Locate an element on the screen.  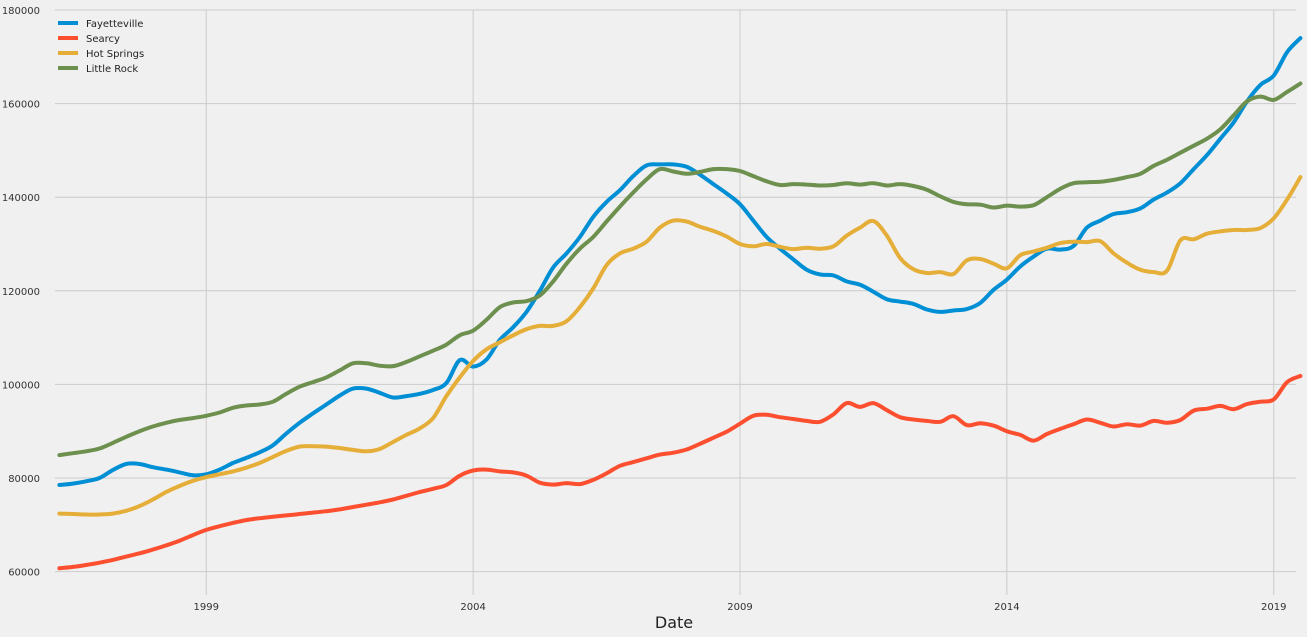
y-tick-label: 60000 is located at coordinates (24, 573).